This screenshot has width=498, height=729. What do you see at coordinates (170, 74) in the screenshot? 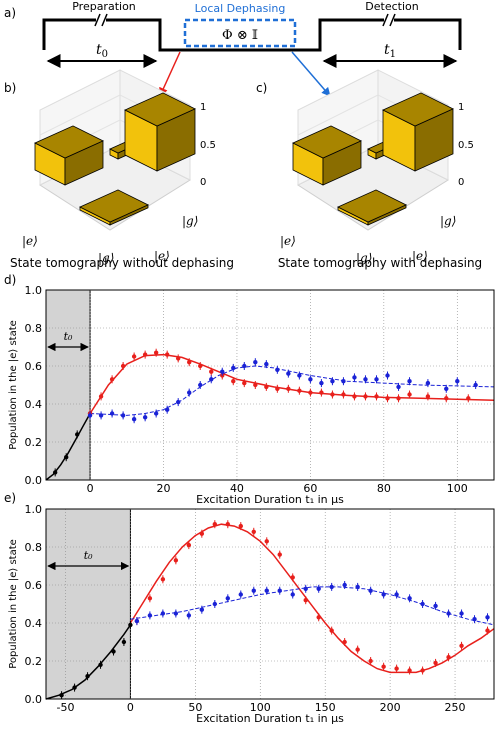
I see `arrow-to-panel-b` at bounding box center [170, 74].